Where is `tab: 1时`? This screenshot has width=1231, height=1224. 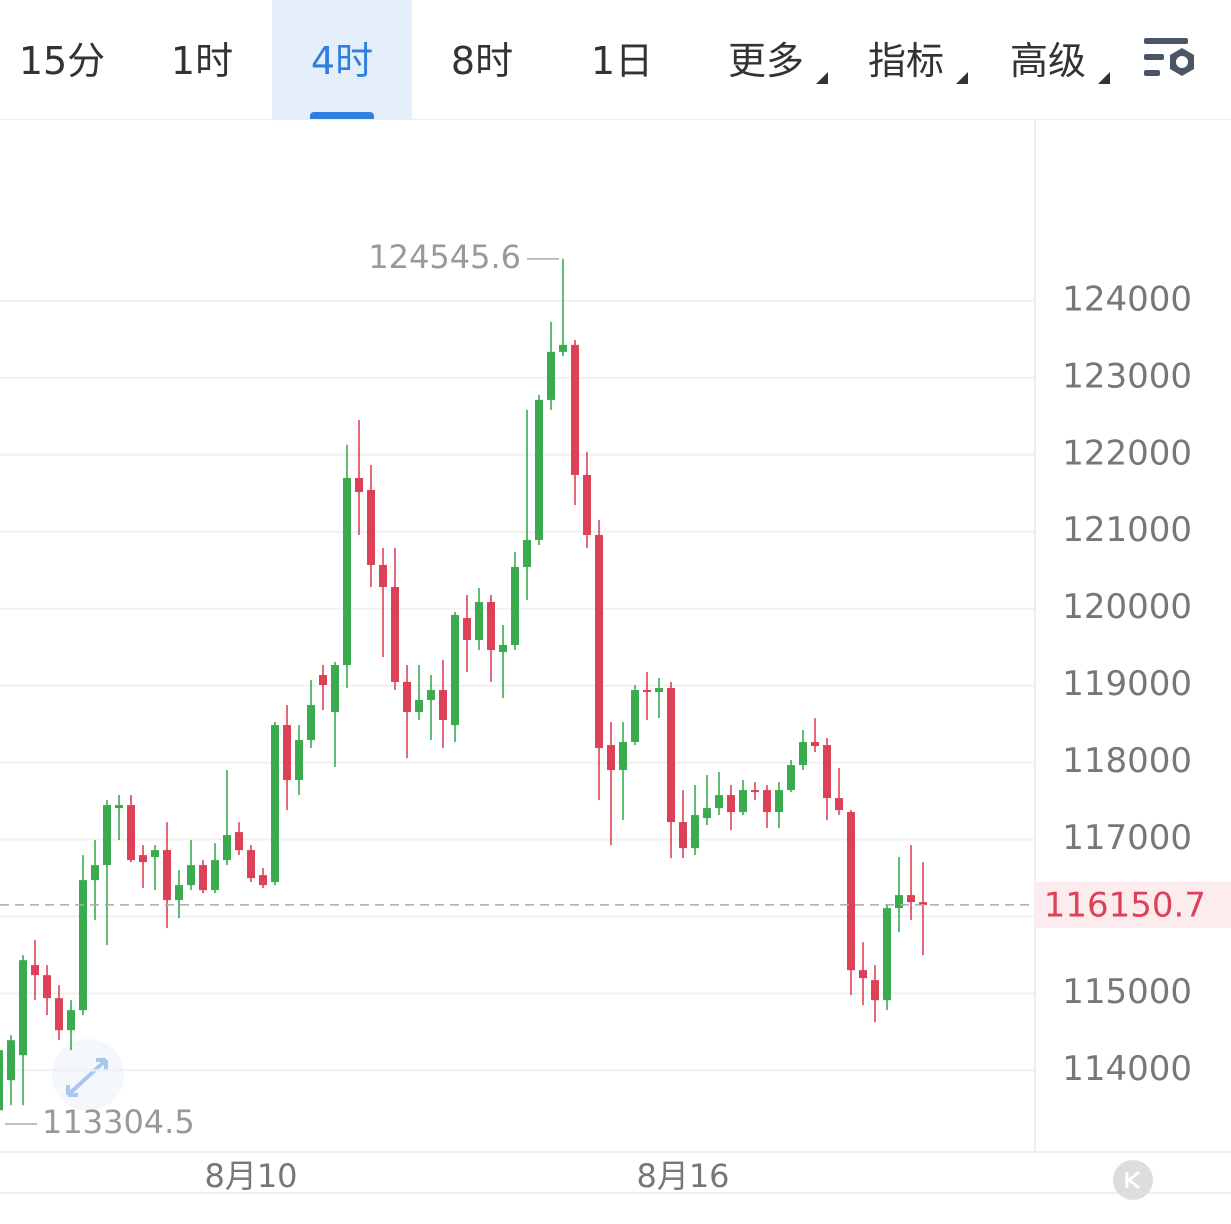 tab: 1时 is located at coordinates (202, 61).